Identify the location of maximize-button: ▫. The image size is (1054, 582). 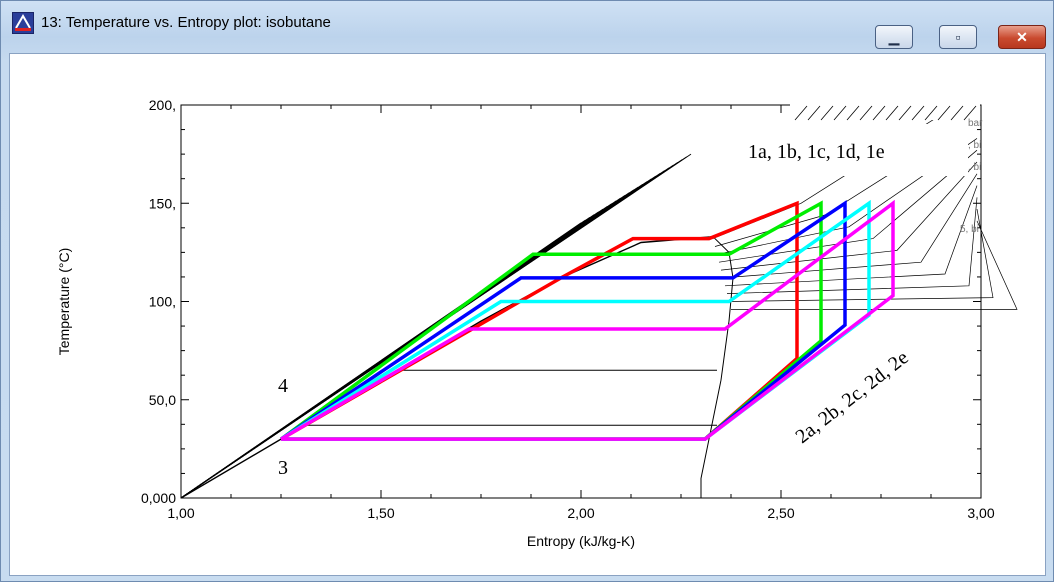
(958, 37).